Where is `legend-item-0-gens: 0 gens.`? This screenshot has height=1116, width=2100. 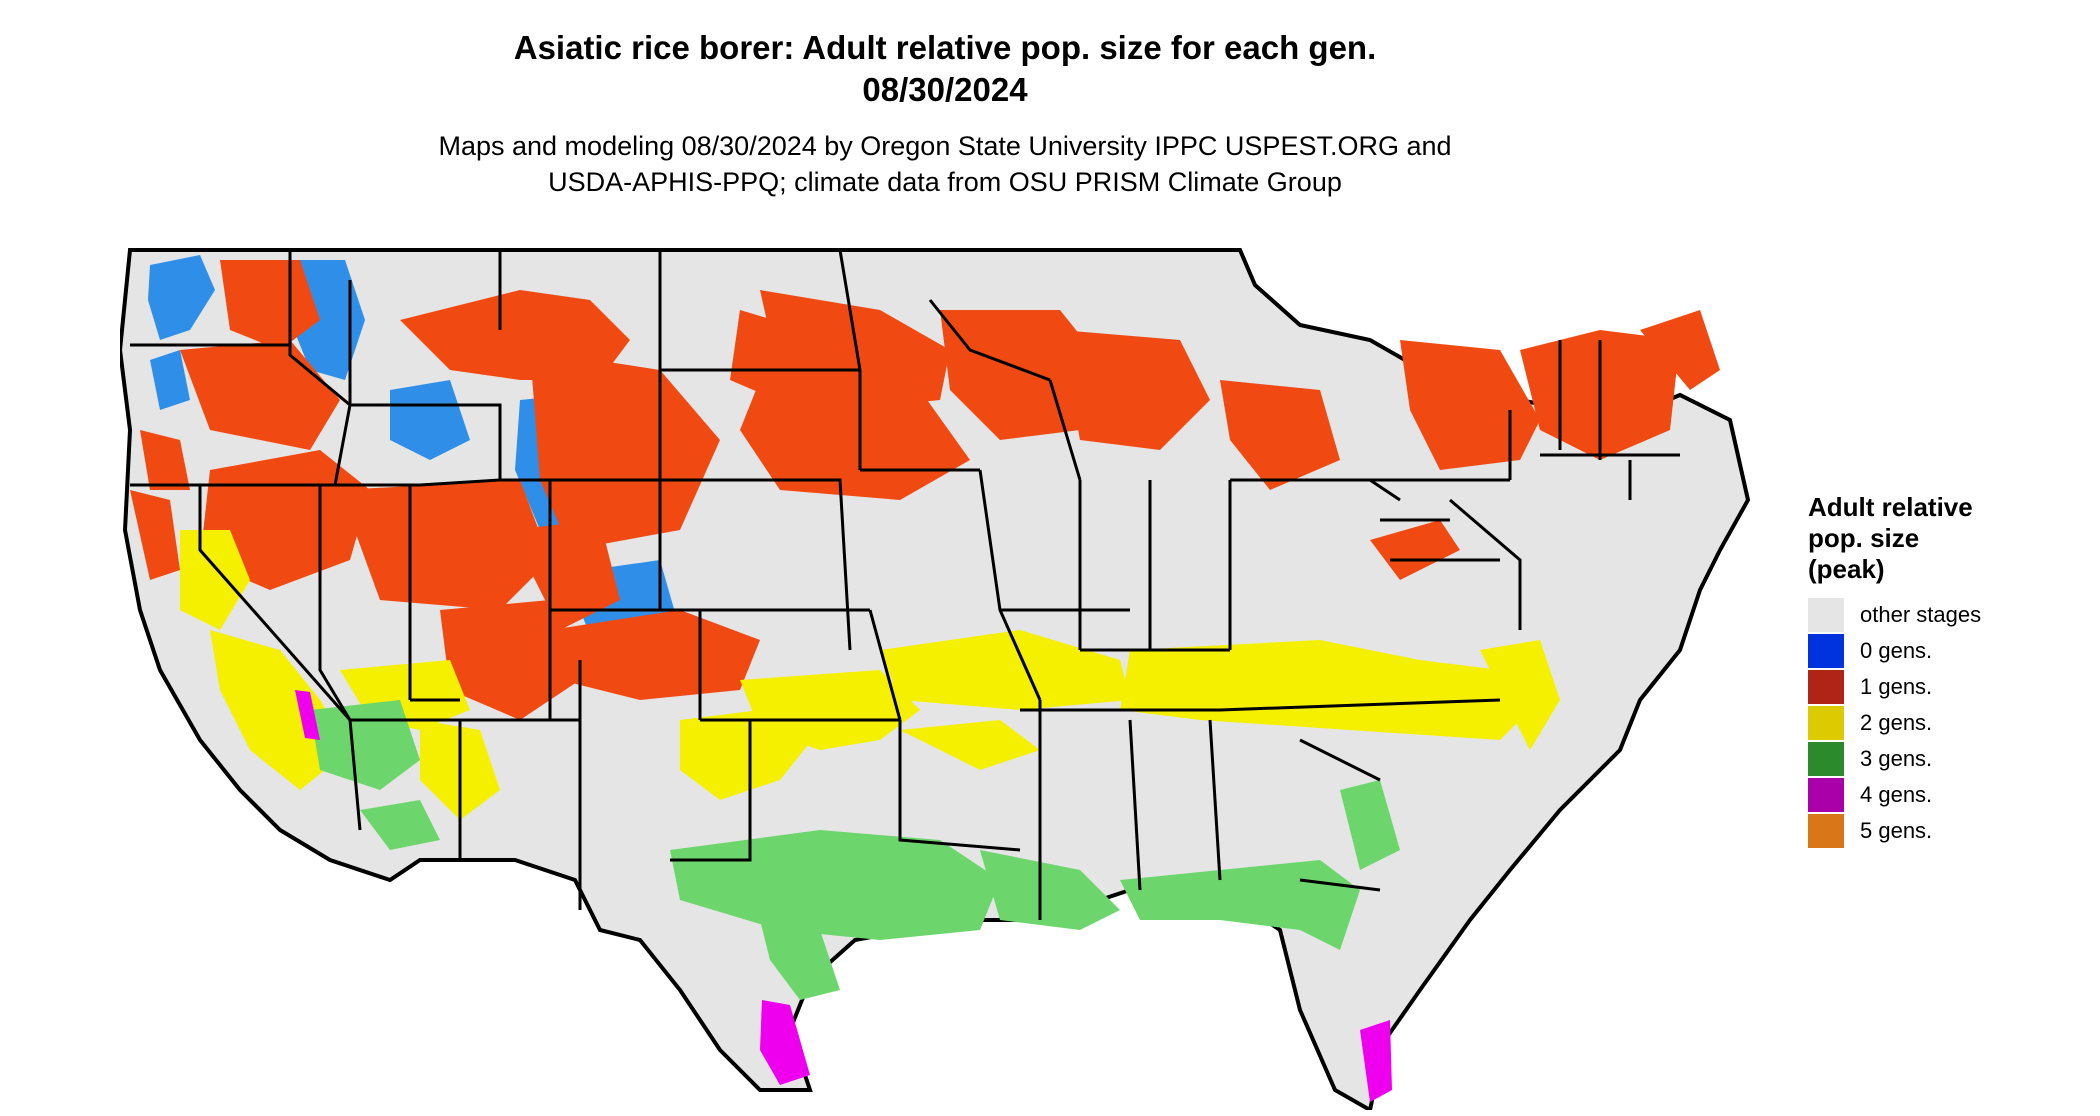
legend-item-0-gens: 0 gens. is located at coordinates (1894, 651).